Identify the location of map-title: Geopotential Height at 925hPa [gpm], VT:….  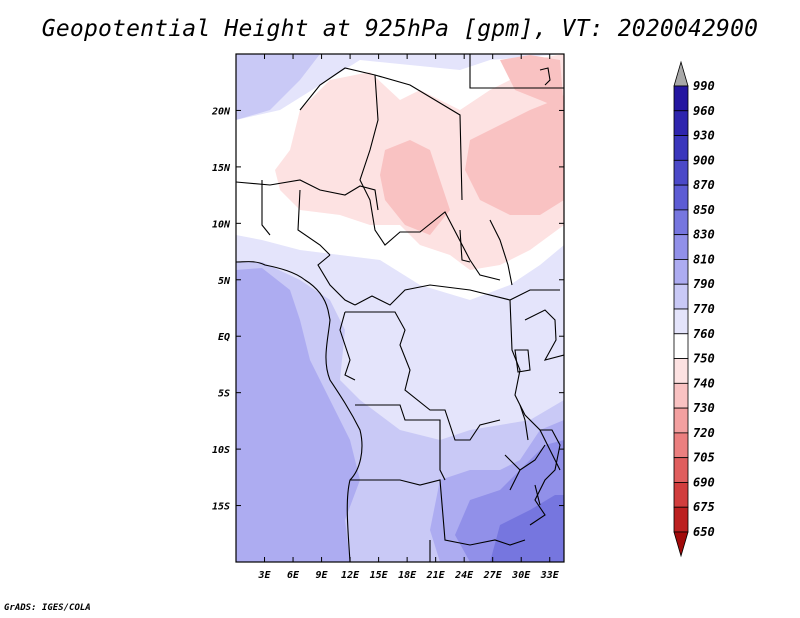
(400, 29).